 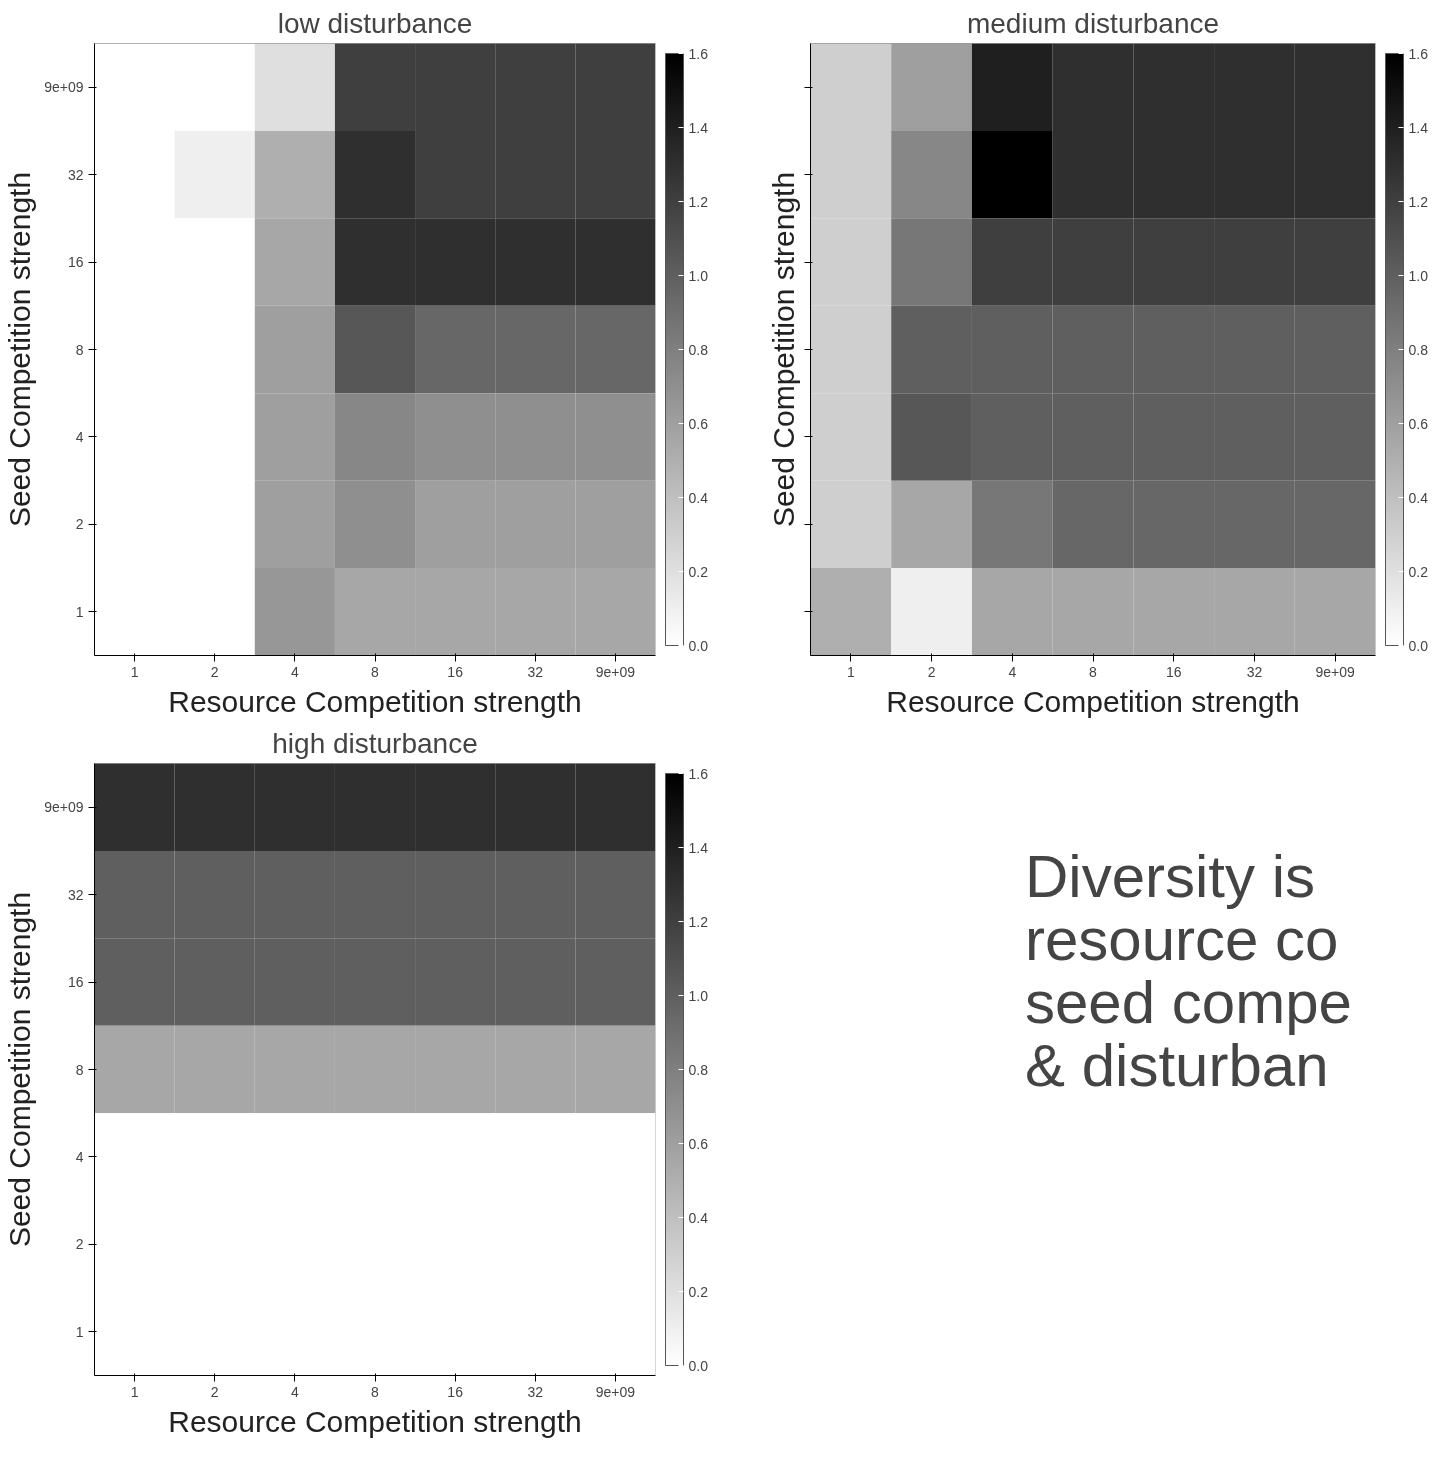 What do you see at coordinates (1170, 876) in the screenshot?
I see `text: Diversity is` at bounding box center [1170, 876].